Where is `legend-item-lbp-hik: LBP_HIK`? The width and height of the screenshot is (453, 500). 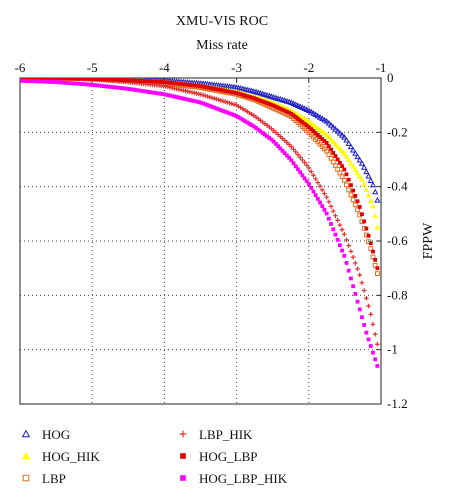
legend-item-lbp-hik: LBP_HIK is located at coordinates (216, 434).